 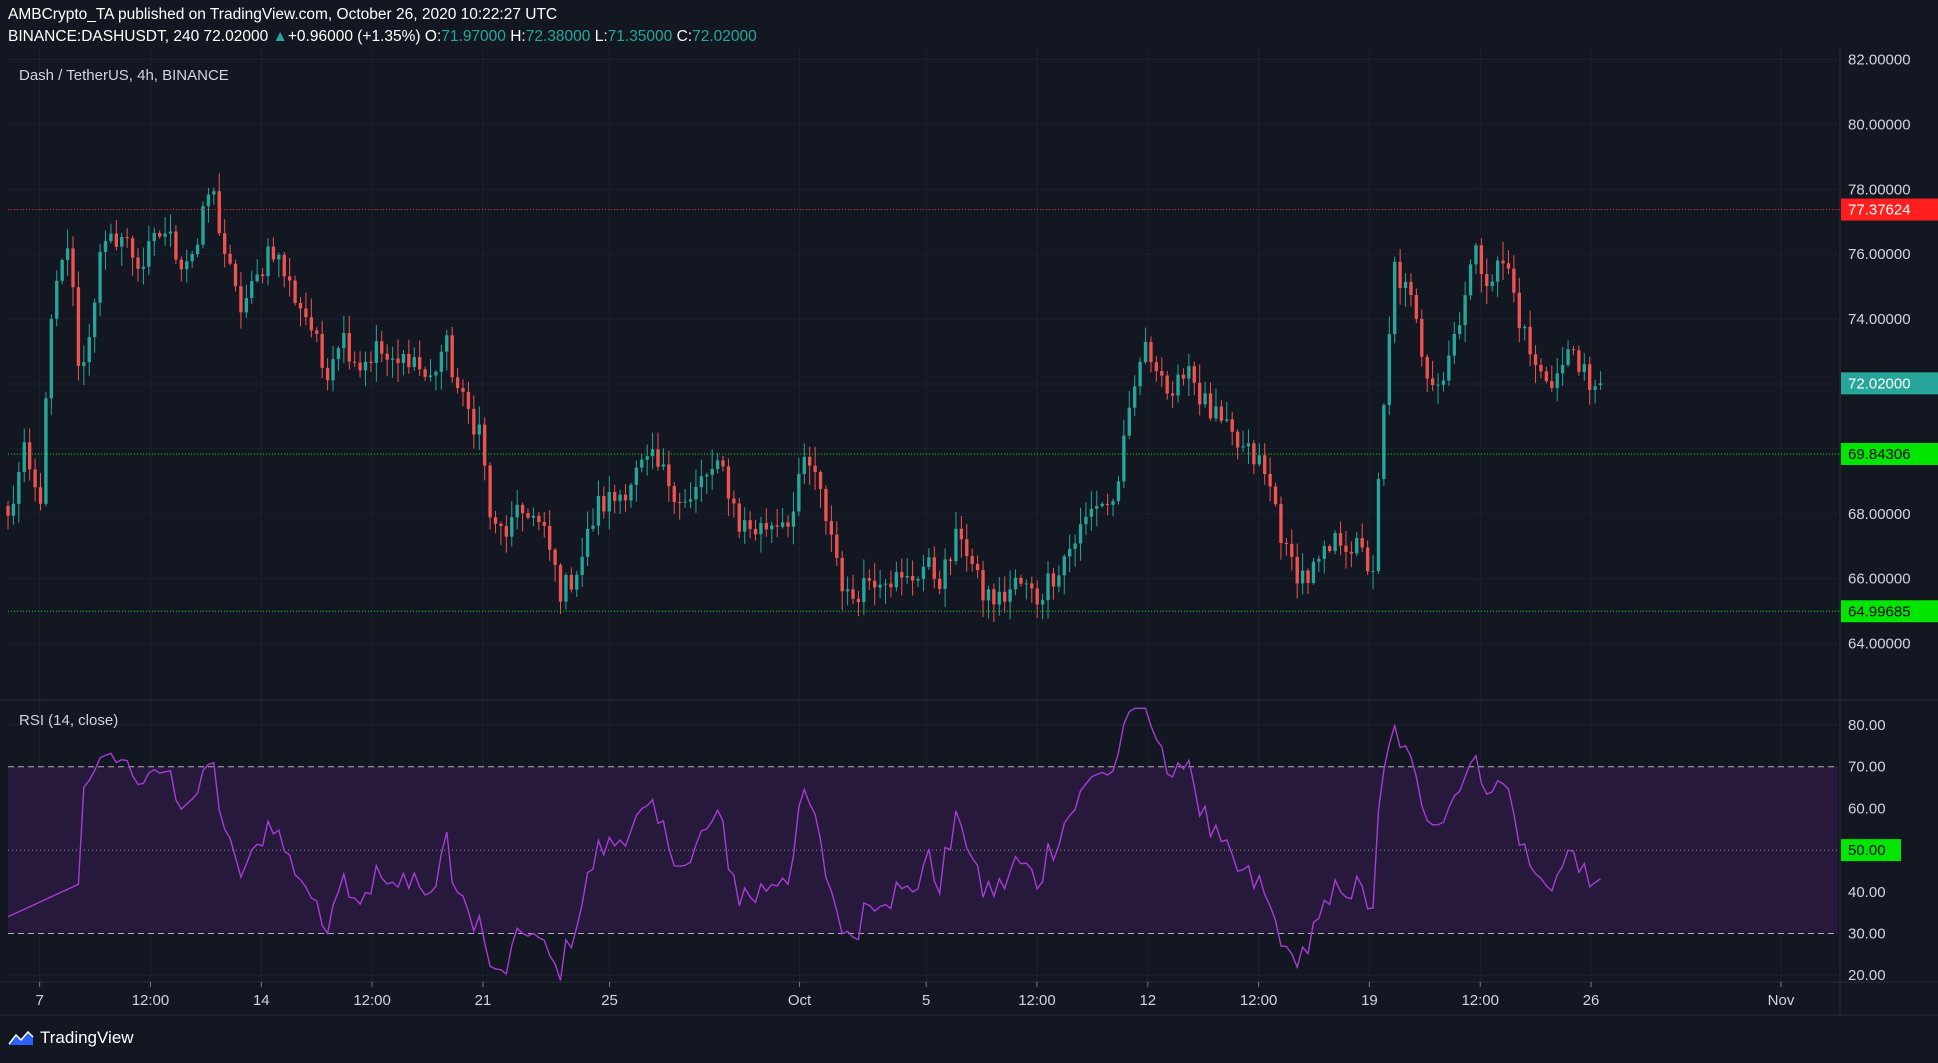 What do you see at coordinates (124, 75) in the screenshot?
I see `price-pane-title: Dash / TetherUS, 4h, BINANCE` at bounding box center [124, 75].